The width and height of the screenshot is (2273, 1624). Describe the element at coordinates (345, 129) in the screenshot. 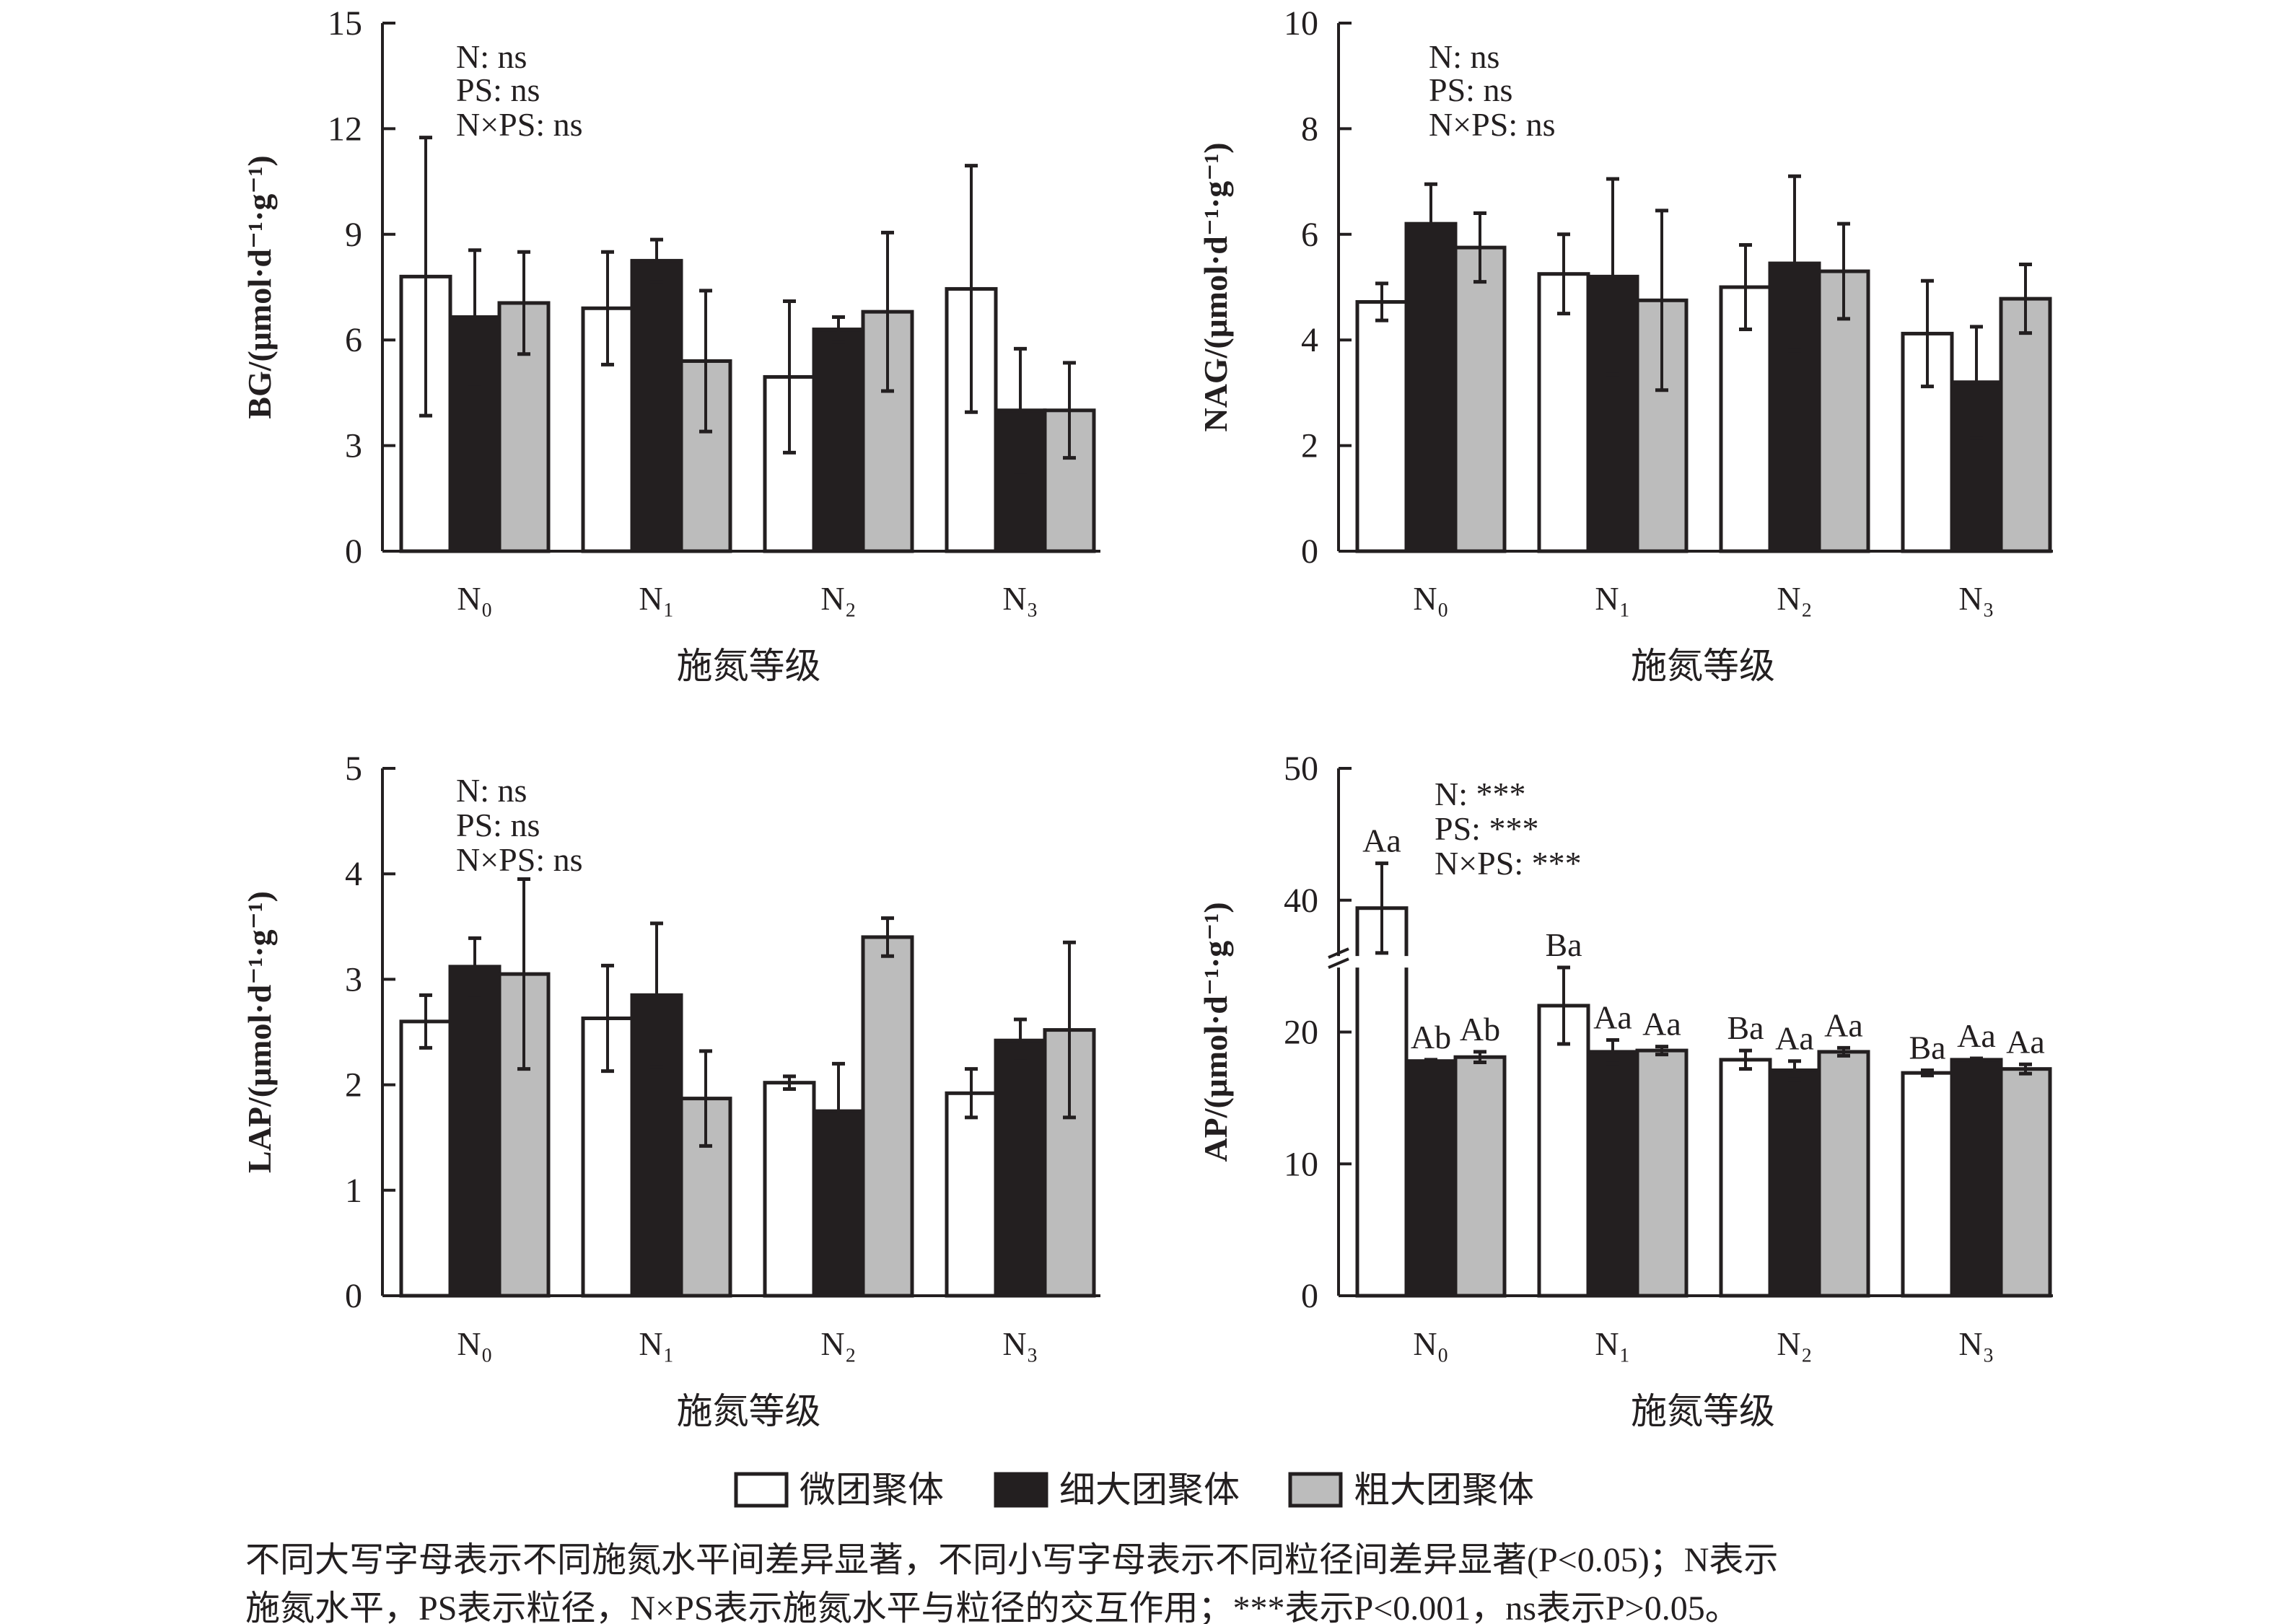

I see `y-tick-label: 12` at that location.